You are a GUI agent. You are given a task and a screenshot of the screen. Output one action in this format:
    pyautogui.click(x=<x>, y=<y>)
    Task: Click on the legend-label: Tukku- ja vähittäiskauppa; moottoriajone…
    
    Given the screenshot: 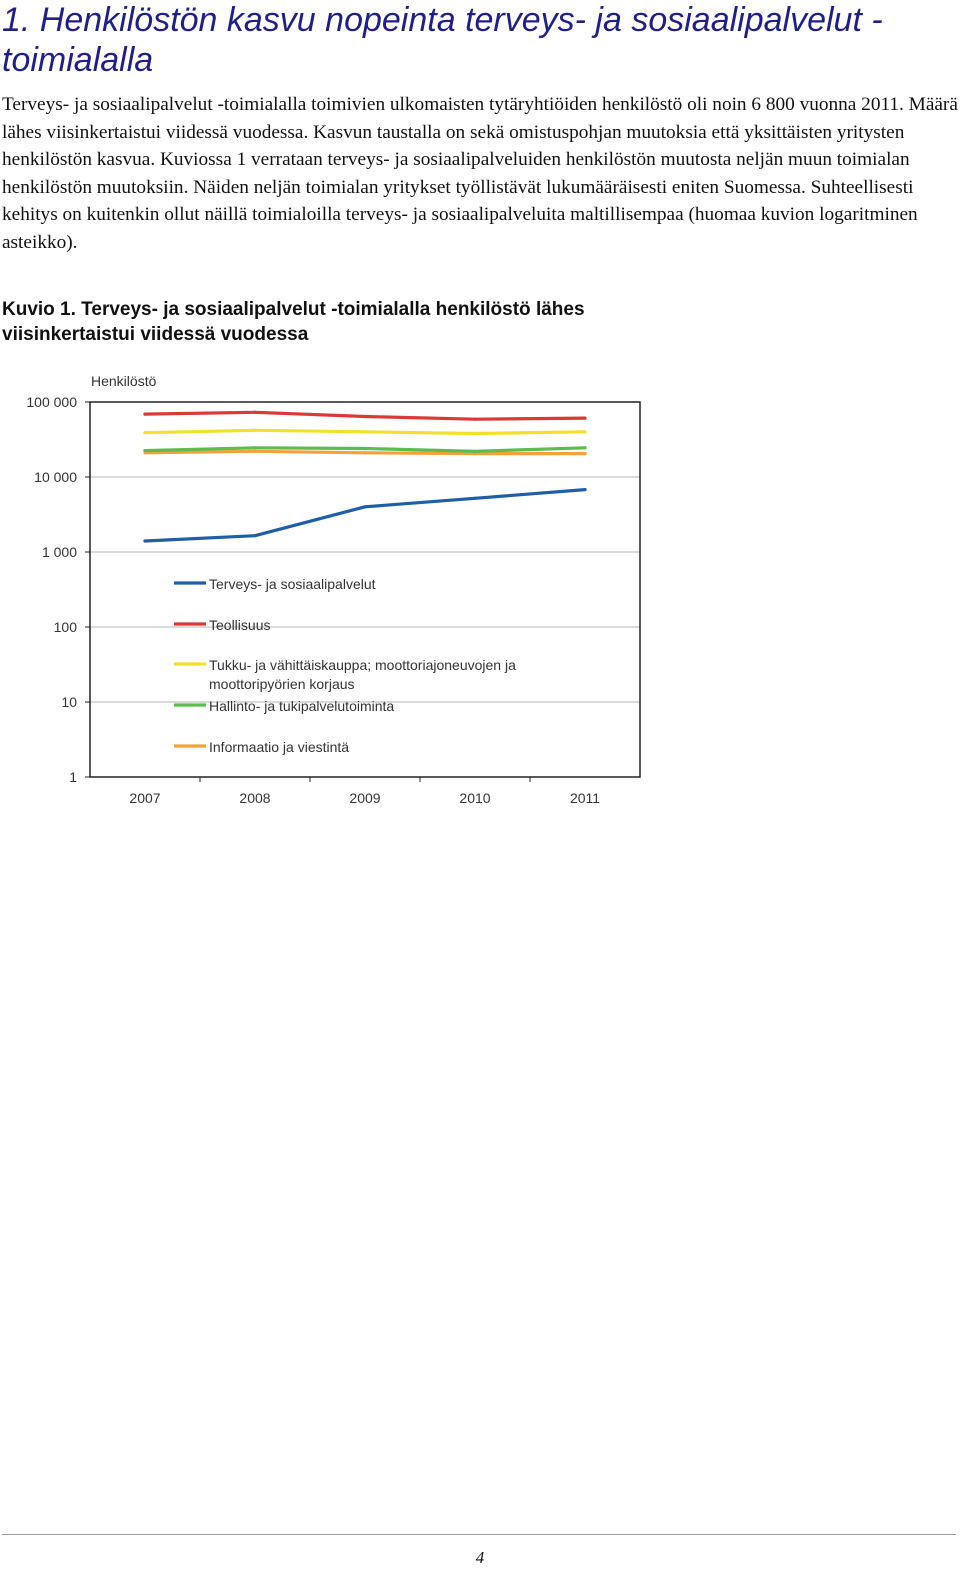 What is the action you would take?
    pyautogui.click(x=362, y=674)
    